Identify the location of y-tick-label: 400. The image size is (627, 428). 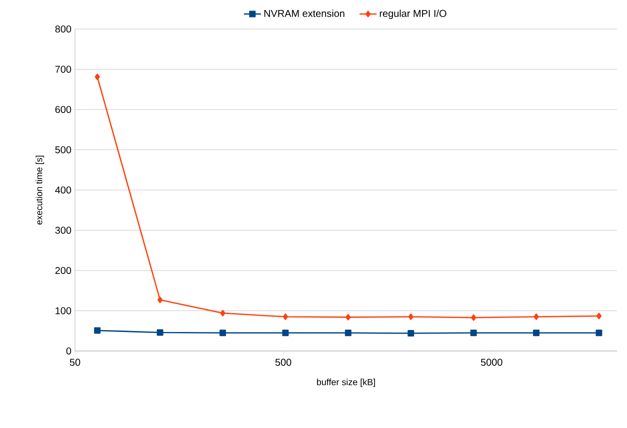
(63, 190).